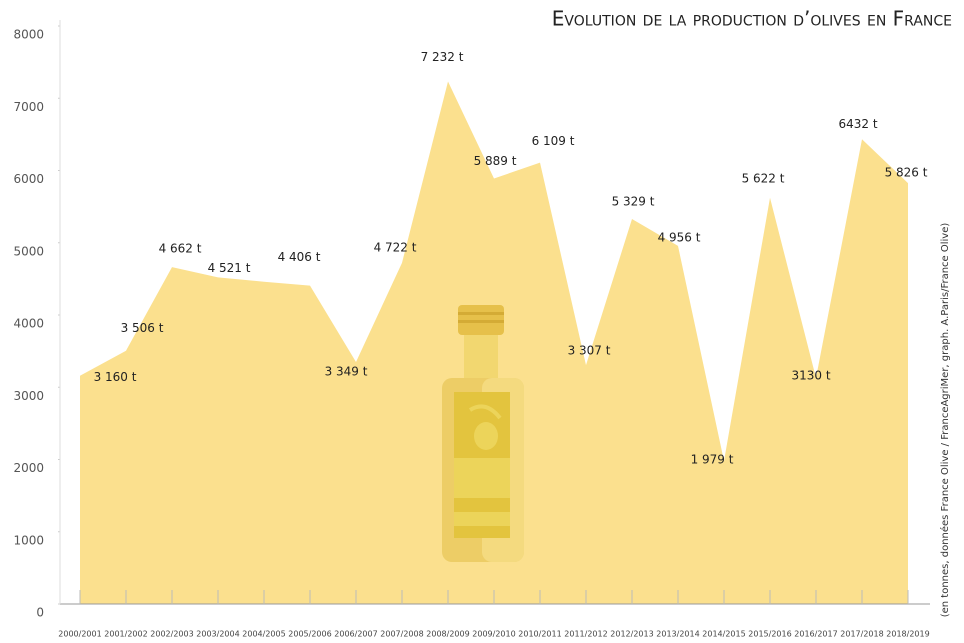 This screenshot has height=643, width=964. I want to click on value-label: 3130 t, so click(810, 375).